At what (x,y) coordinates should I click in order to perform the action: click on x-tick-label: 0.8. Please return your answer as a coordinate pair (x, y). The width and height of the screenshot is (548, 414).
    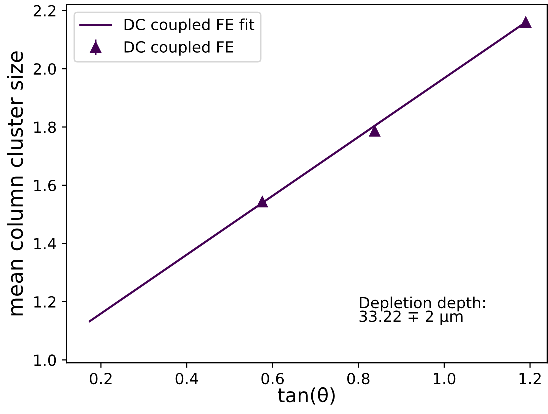
    Looking at the image, I should click on (359, 379).